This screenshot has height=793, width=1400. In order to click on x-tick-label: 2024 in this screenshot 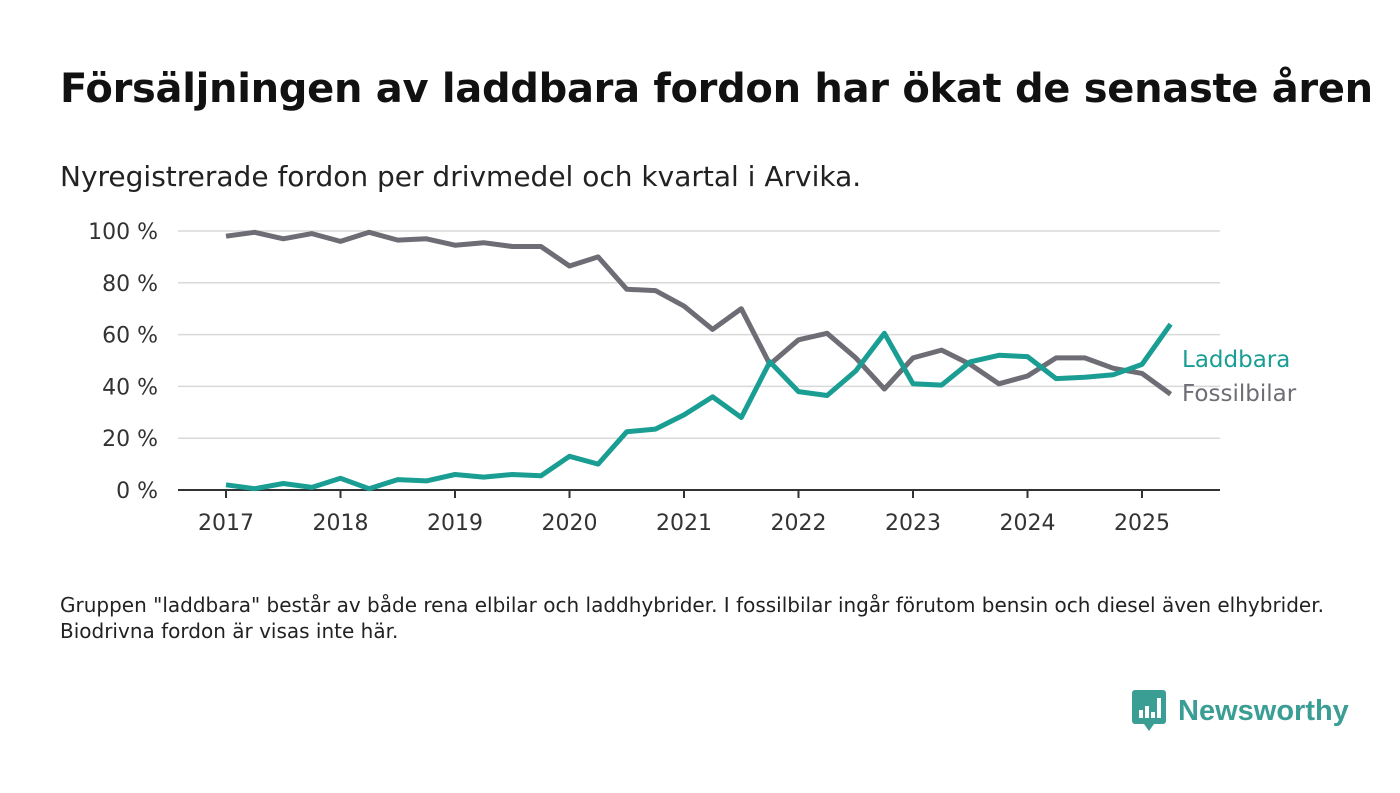, I will do `click(1028, 523)`.